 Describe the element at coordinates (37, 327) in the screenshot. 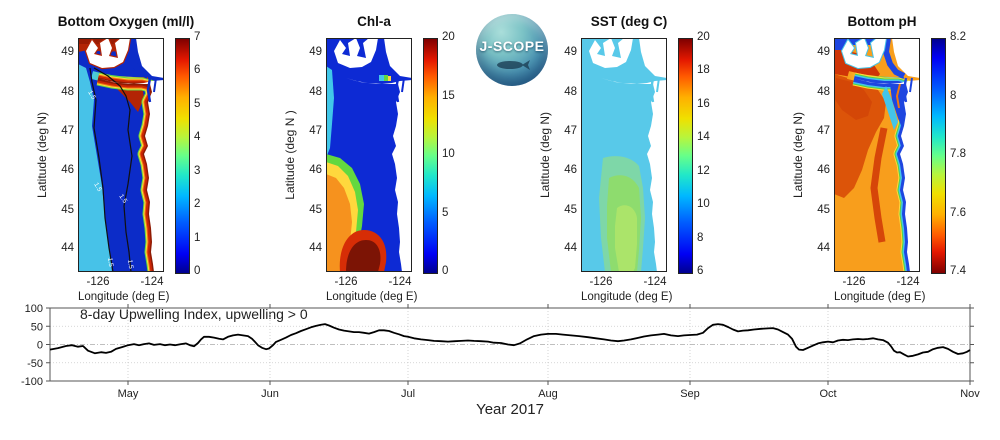

I see `y-tick-label: 50` at that location.